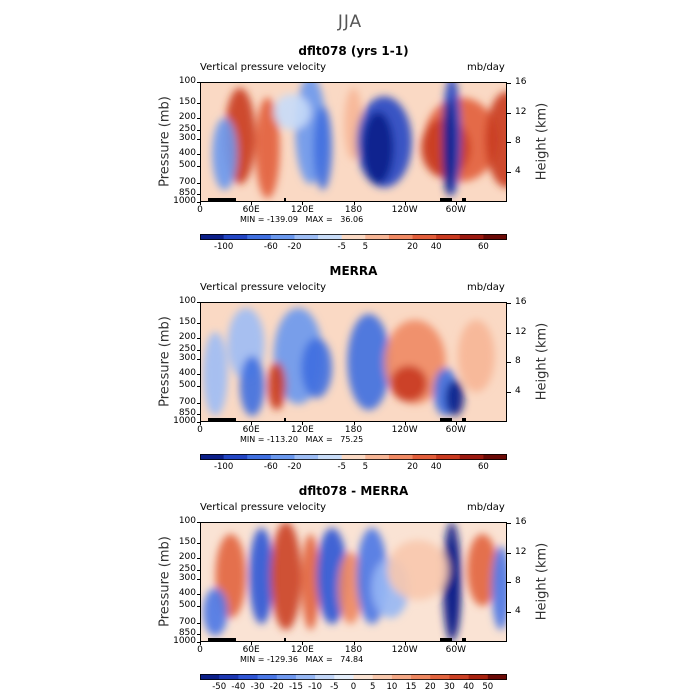  Describe the element at coordinates (521, 331) in the screenshot. I see `y-tick-label-right: 12` at that location.